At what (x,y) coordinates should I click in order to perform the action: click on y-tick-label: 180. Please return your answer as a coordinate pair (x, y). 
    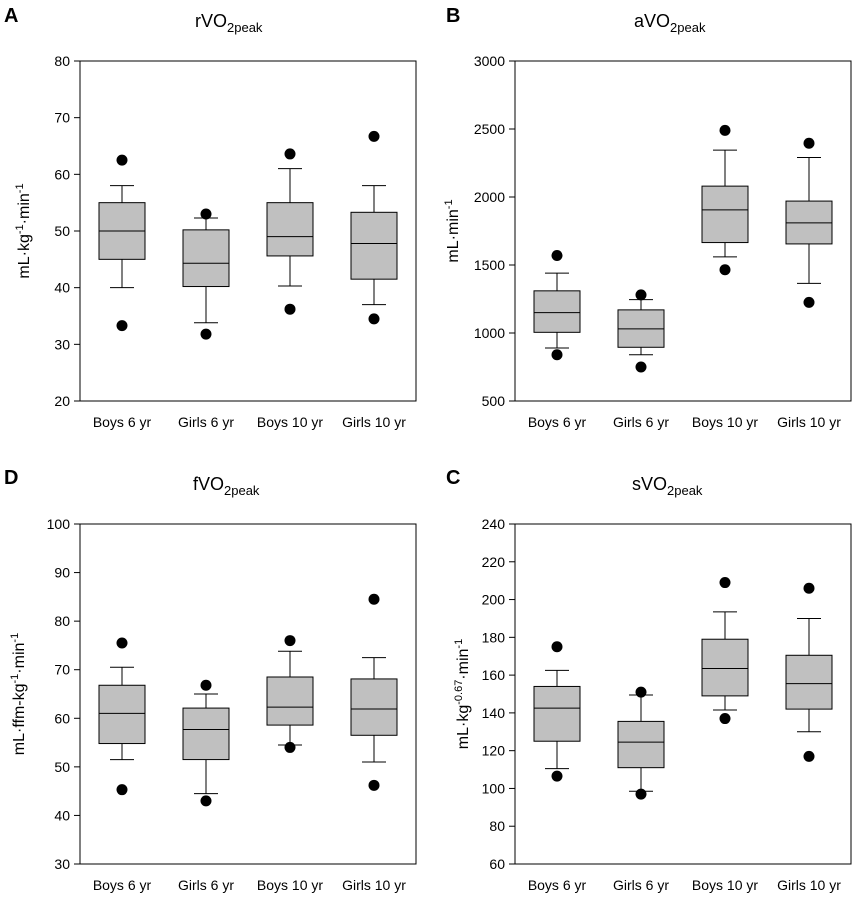
    Looking at the image, I should click on (494, 637).